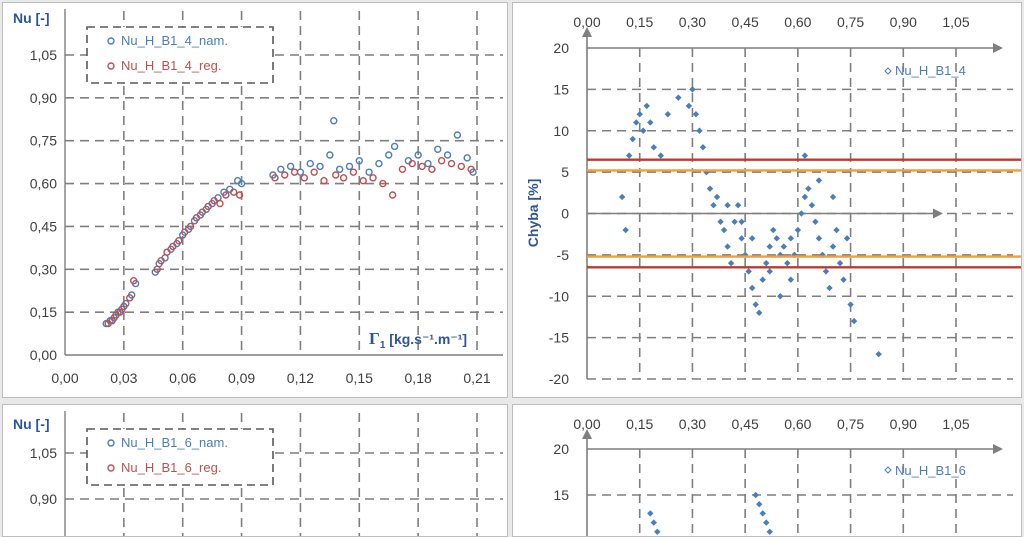  What do you see at coordinates (476, 378) in the screenshot?
I see `x-tick-label: 0,21` at bounding box center [476, 378].